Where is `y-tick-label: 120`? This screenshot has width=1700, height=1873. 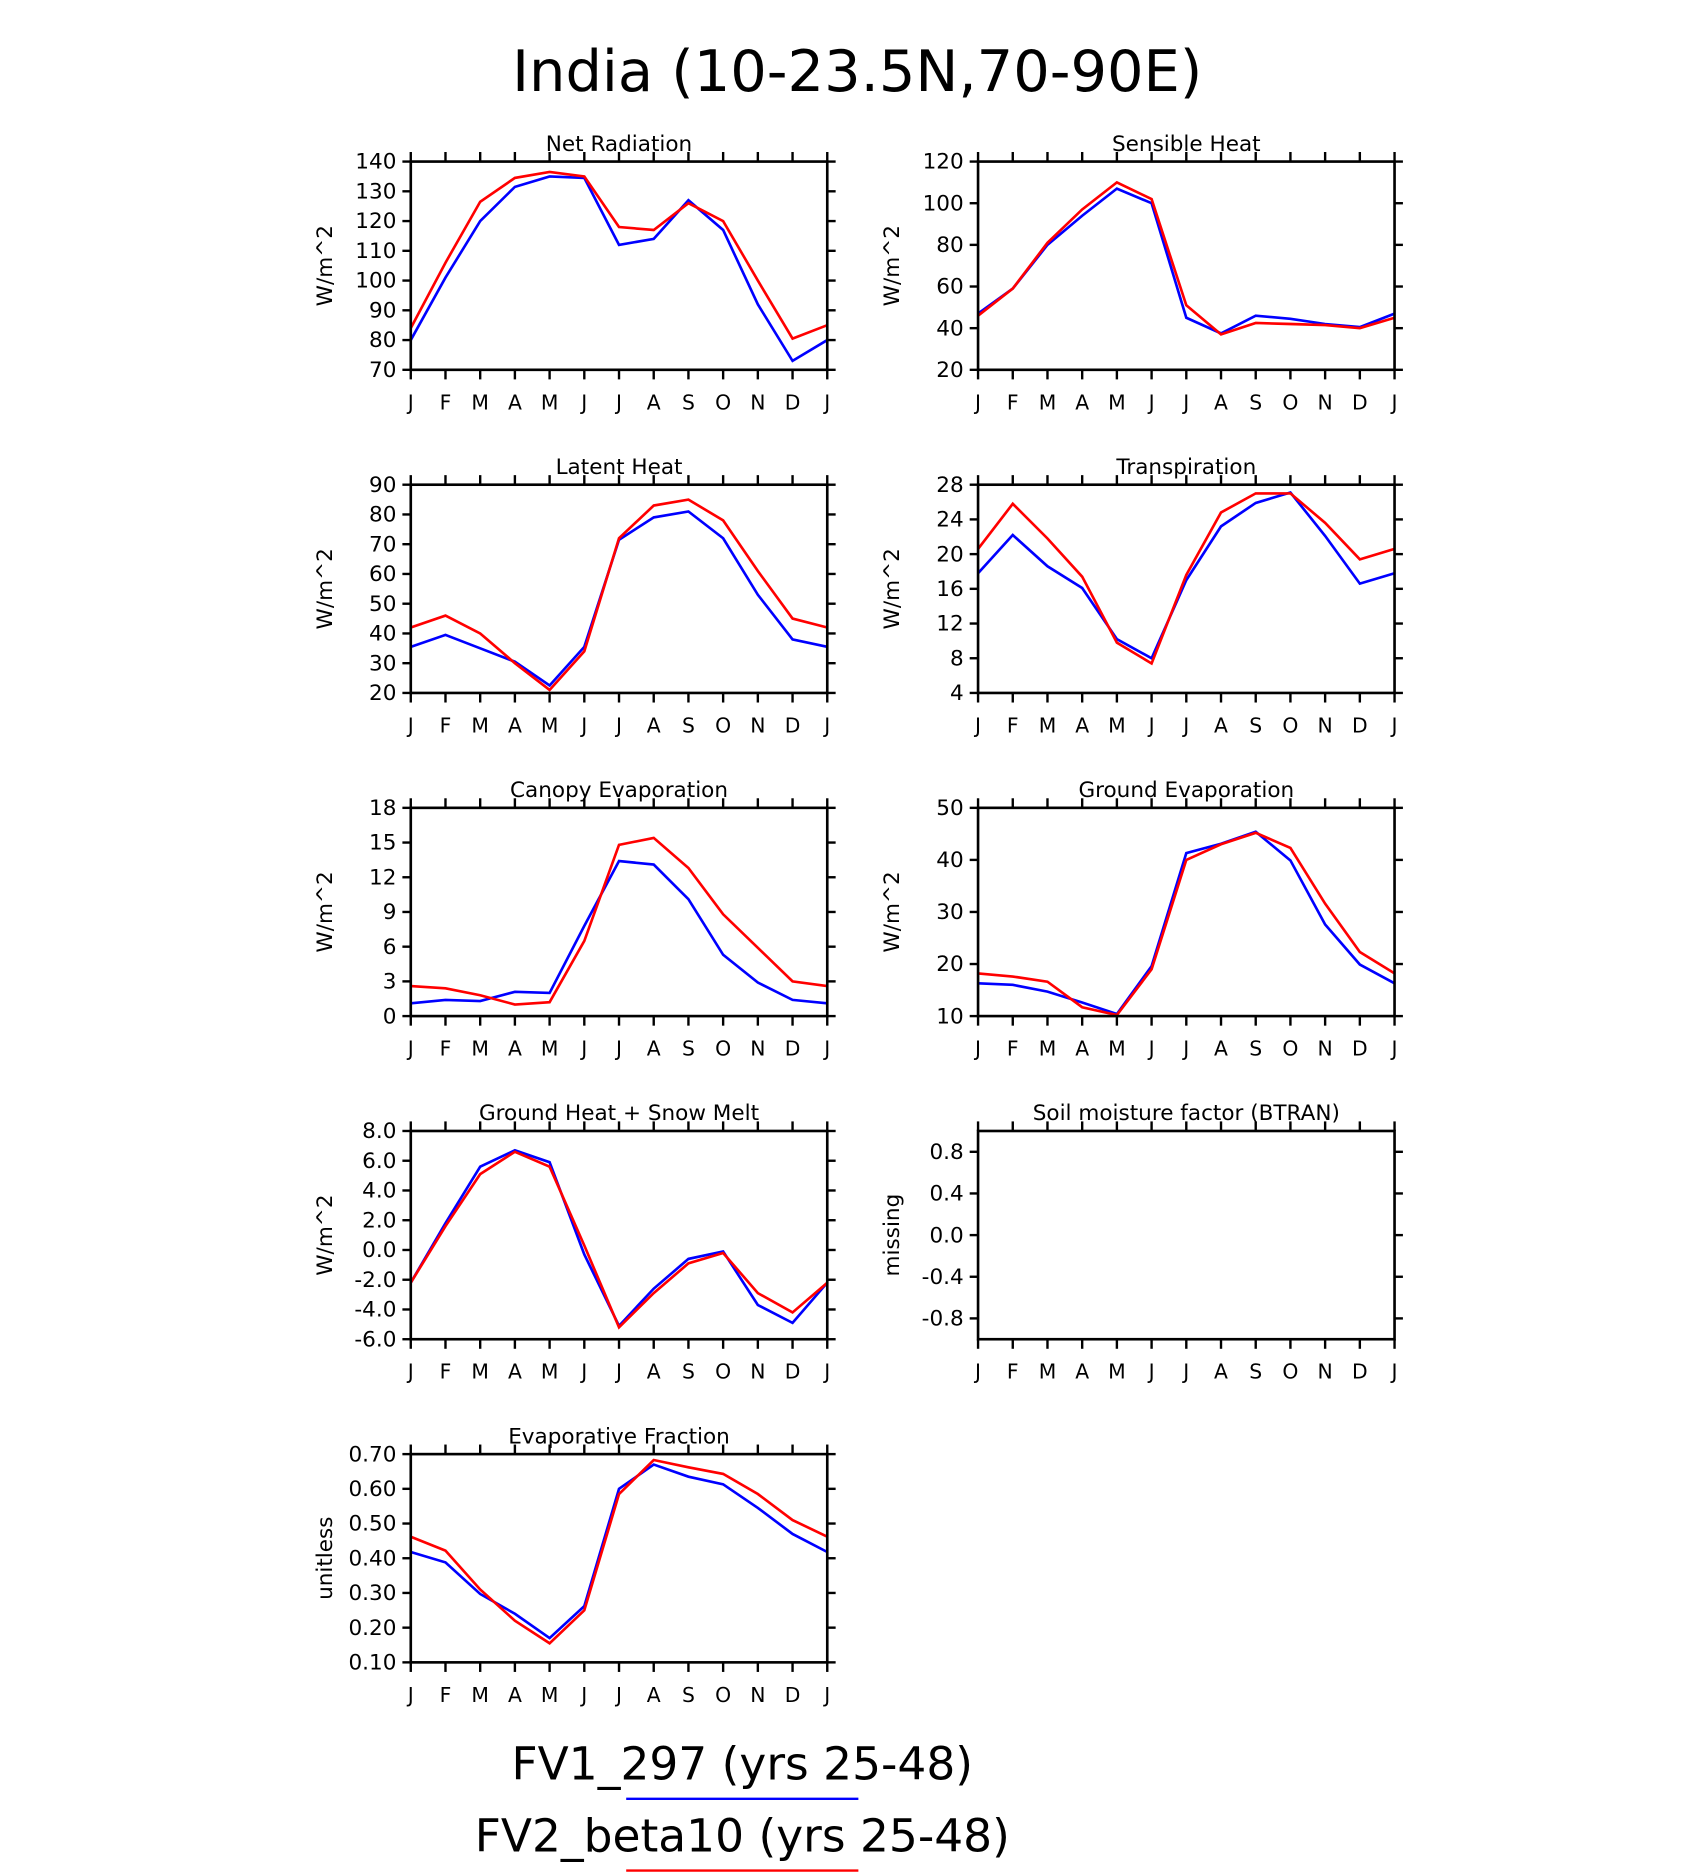 y-tick-label: 120 is located at coordinates (375, 221).